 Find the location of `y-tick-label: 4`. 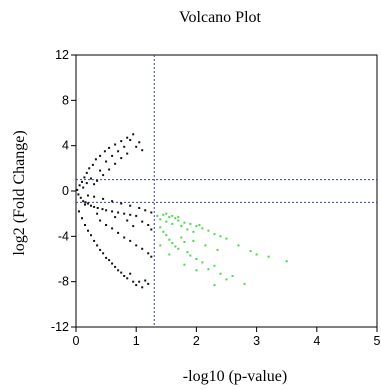

y-tick-label: 4 is located at coordinates (65, 146).